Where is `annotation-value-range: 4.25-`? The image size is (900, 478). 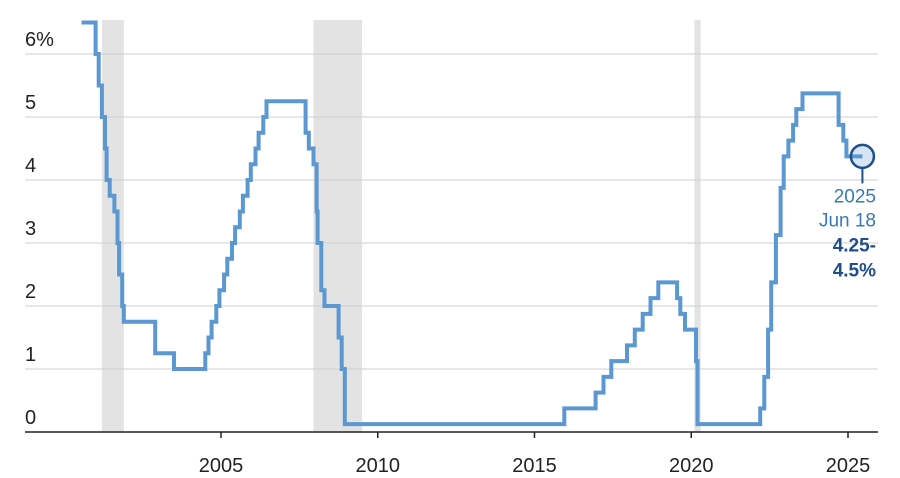
annotation-value-range: 4.25- is located at coordinates (854, 245).